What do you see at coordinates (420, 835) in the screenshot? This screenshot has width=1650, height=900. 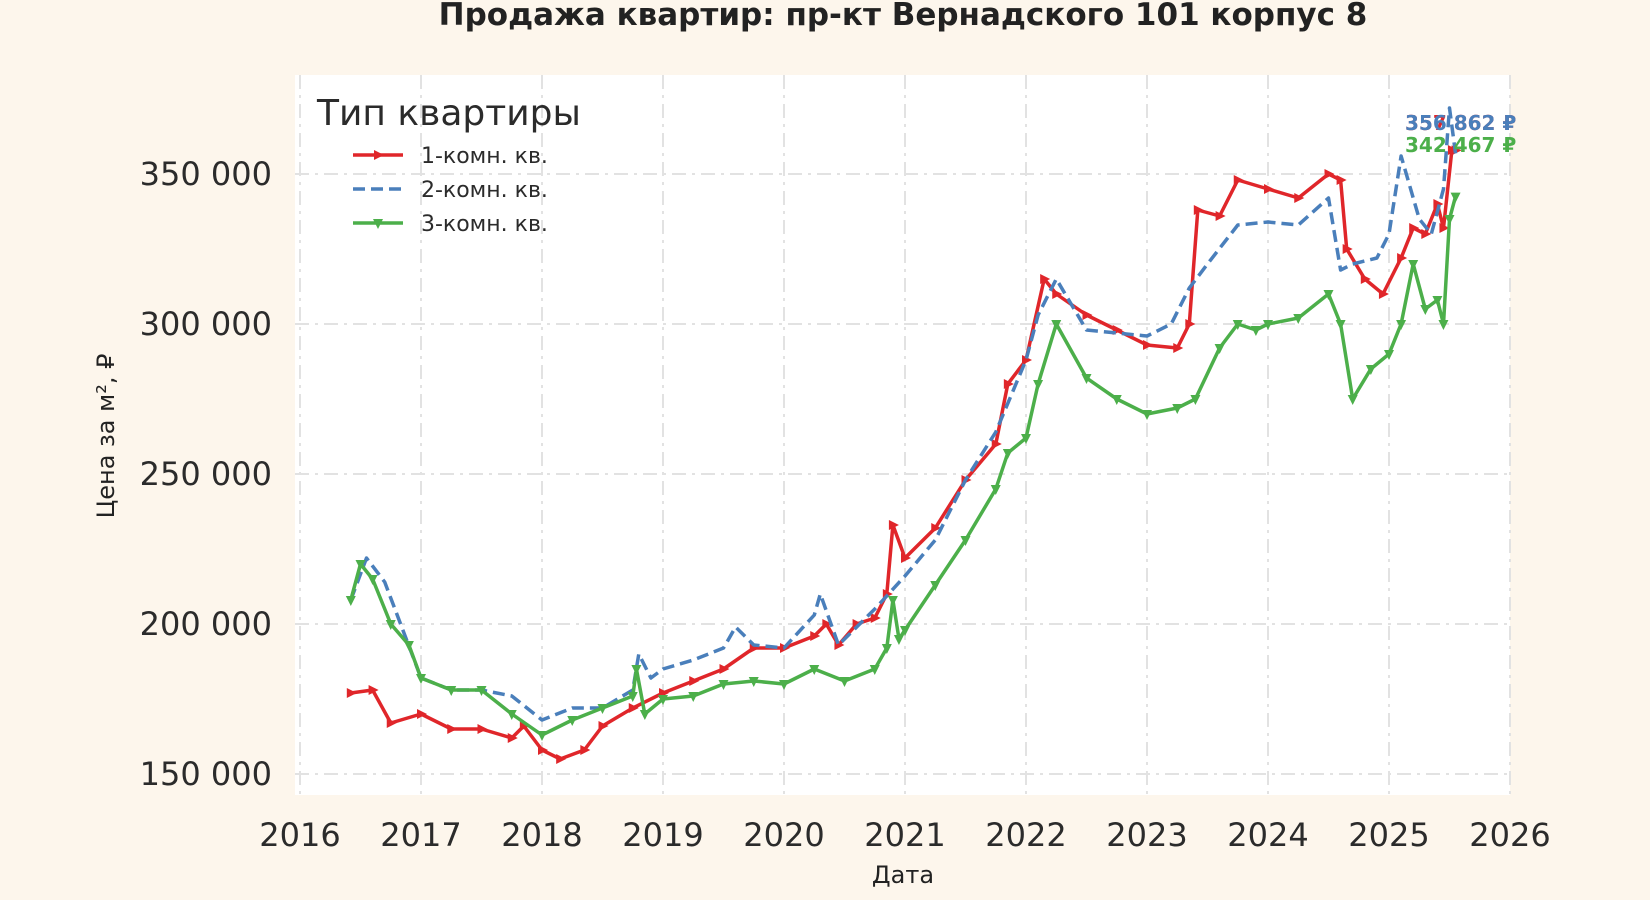 I see `x-tick-label: 2017` at bounding box center [420, 835].